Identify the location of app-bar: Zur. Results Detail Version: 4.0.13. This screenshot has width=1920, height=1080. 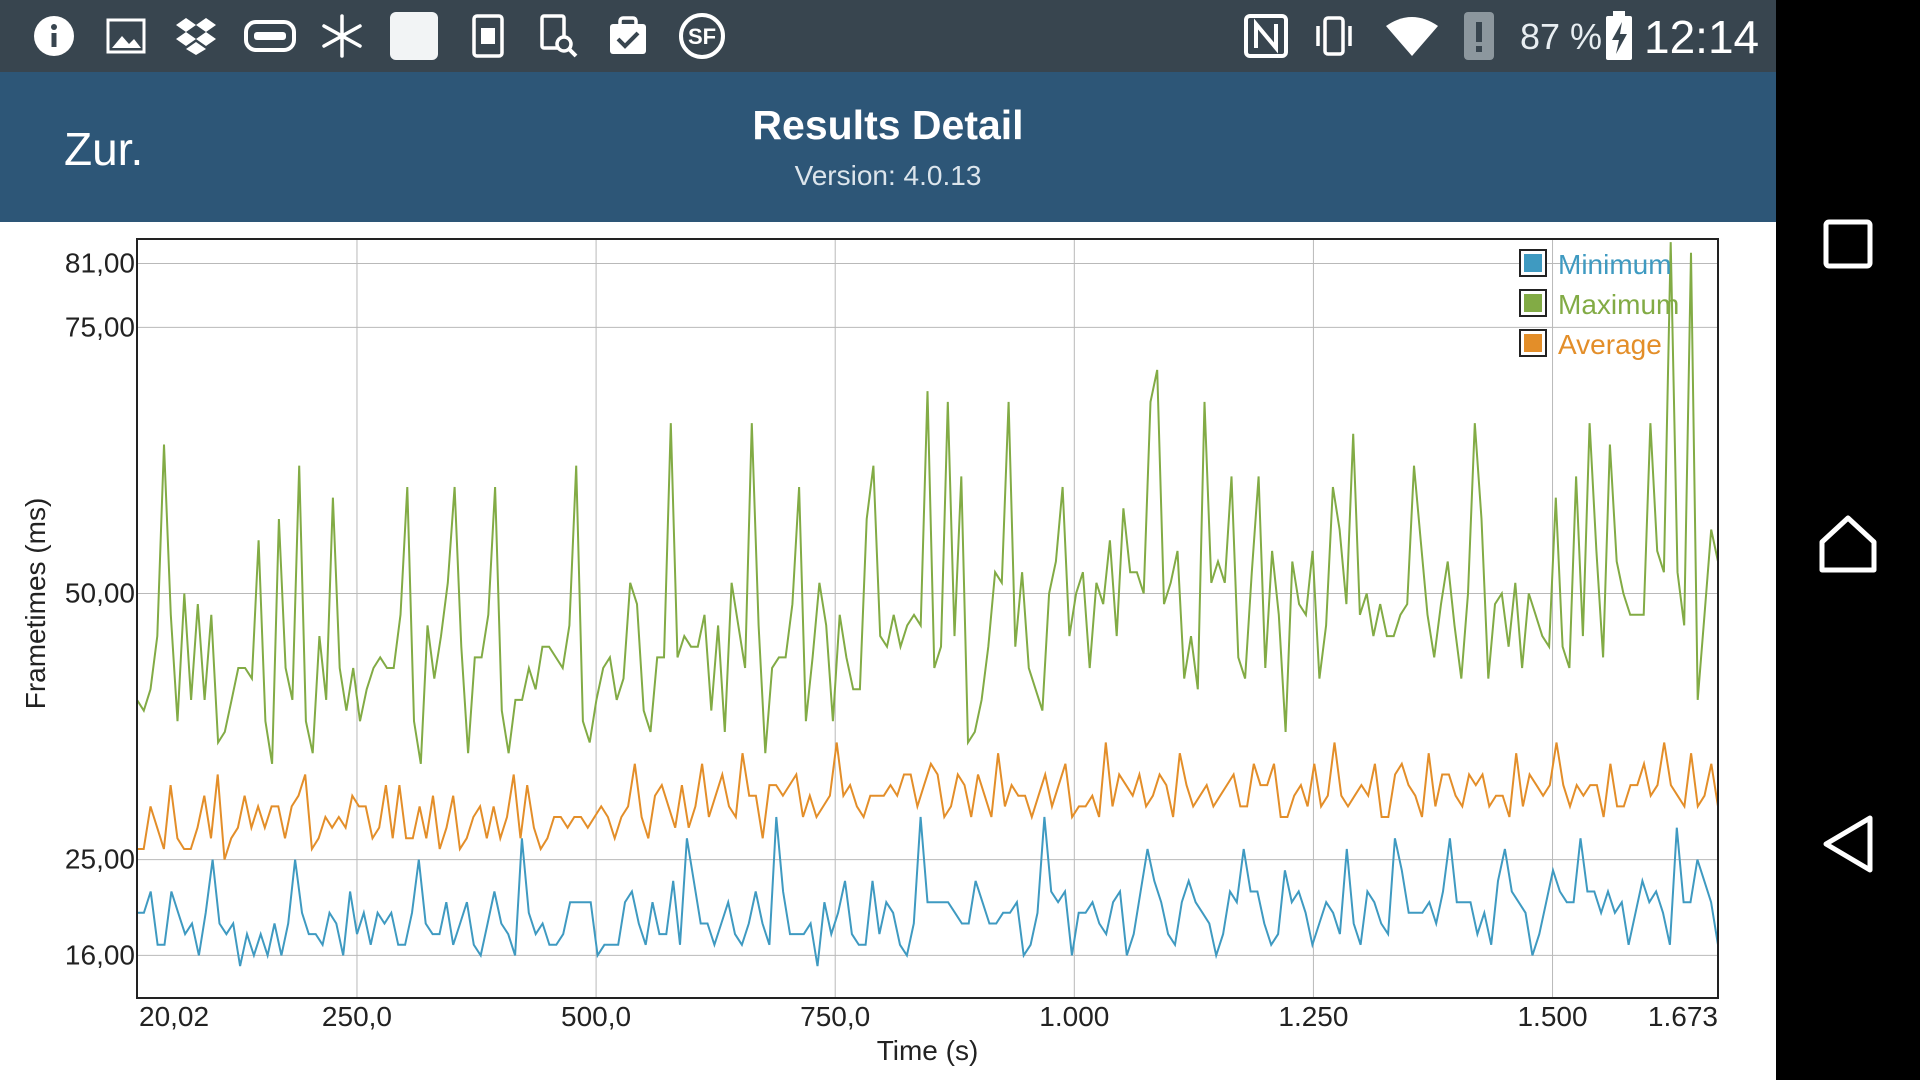
(888, 147).